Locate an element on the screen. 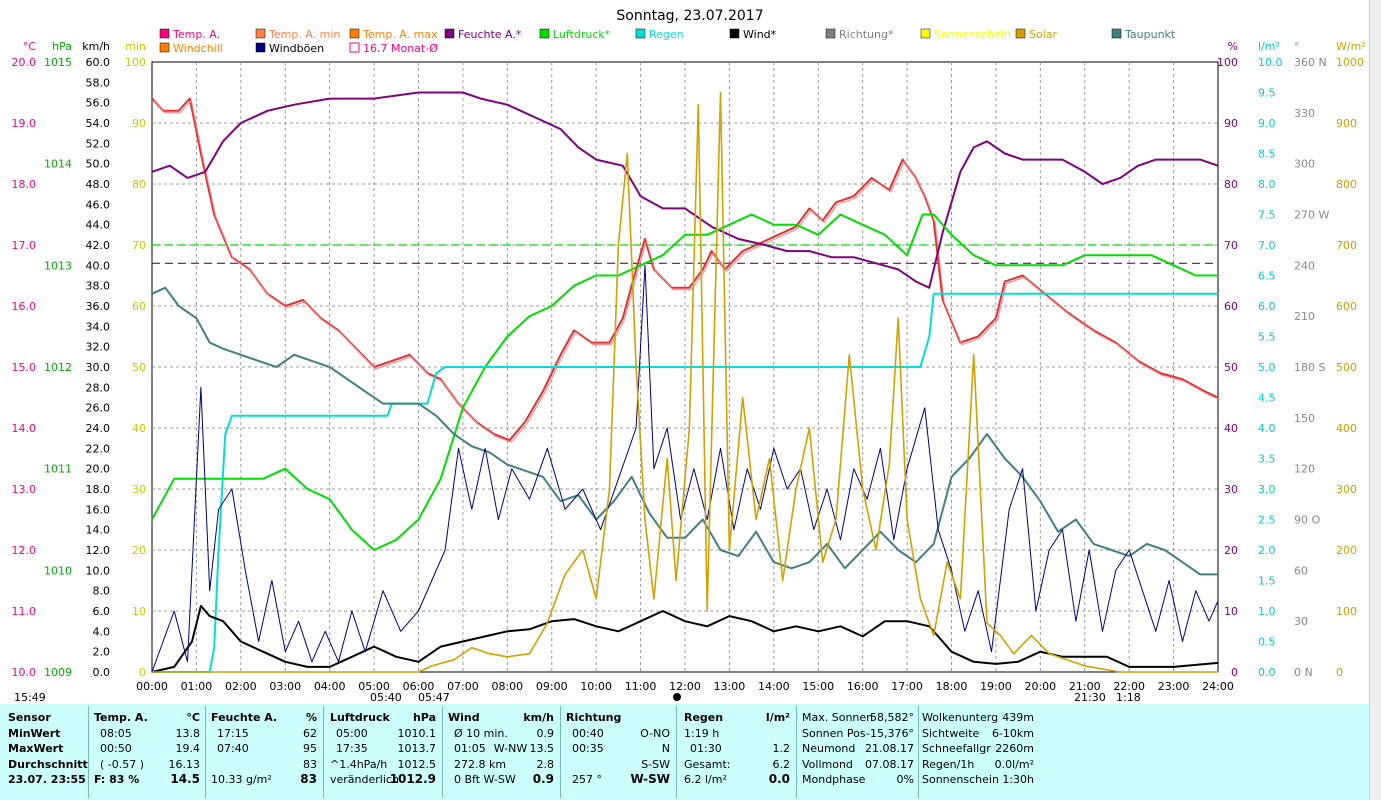 The height and width of the screenshot is (800, 1381). temp-max-val: 19.4 is located at coordinates (188, 748).